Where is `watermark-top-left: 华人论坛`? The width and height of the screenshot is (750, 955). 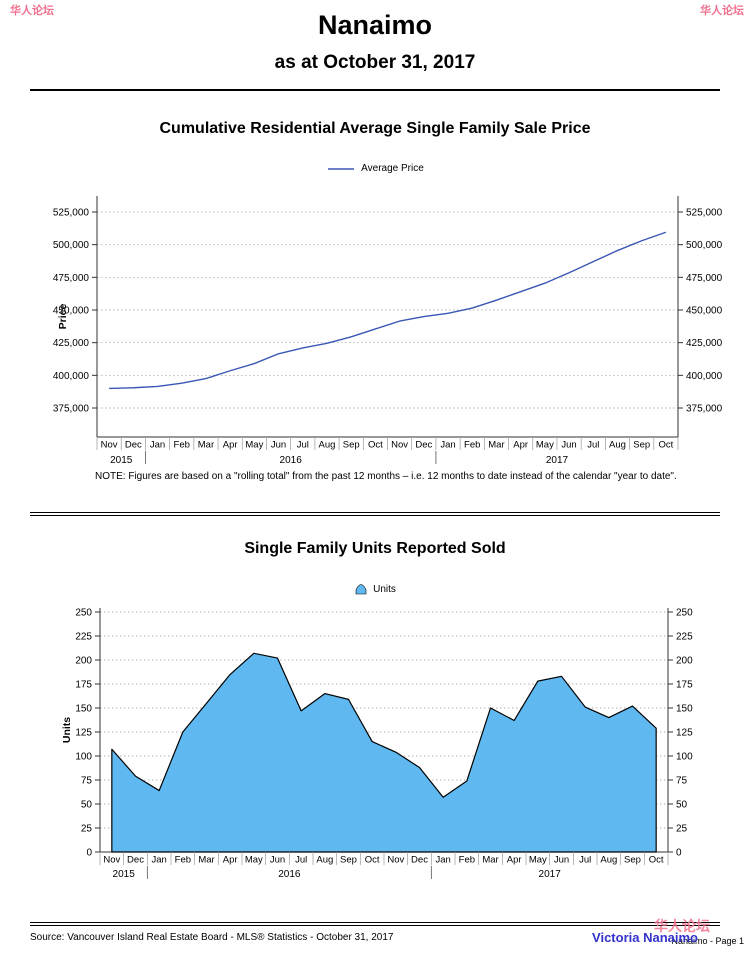 watermark-top-left: 华人论坛 is located at coordinates (32, 11).